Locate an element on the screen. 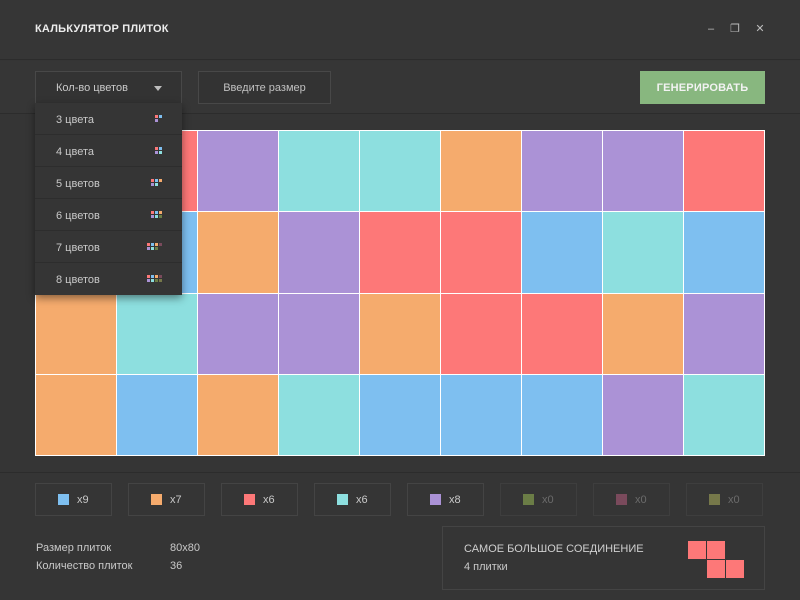  menu-item: 4 цвета is located at coordinates (108, 151).